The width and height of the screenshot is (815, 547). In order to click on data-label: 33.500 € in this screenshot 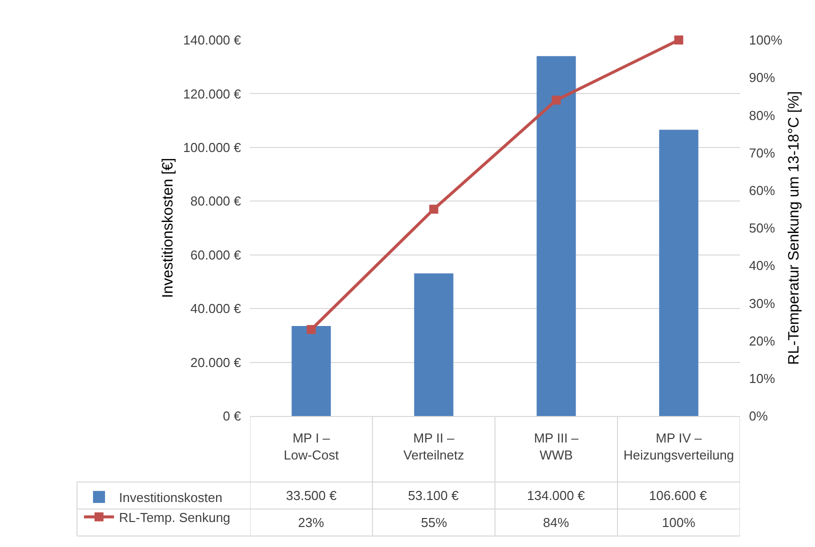, I will do `click(312, 495)`.